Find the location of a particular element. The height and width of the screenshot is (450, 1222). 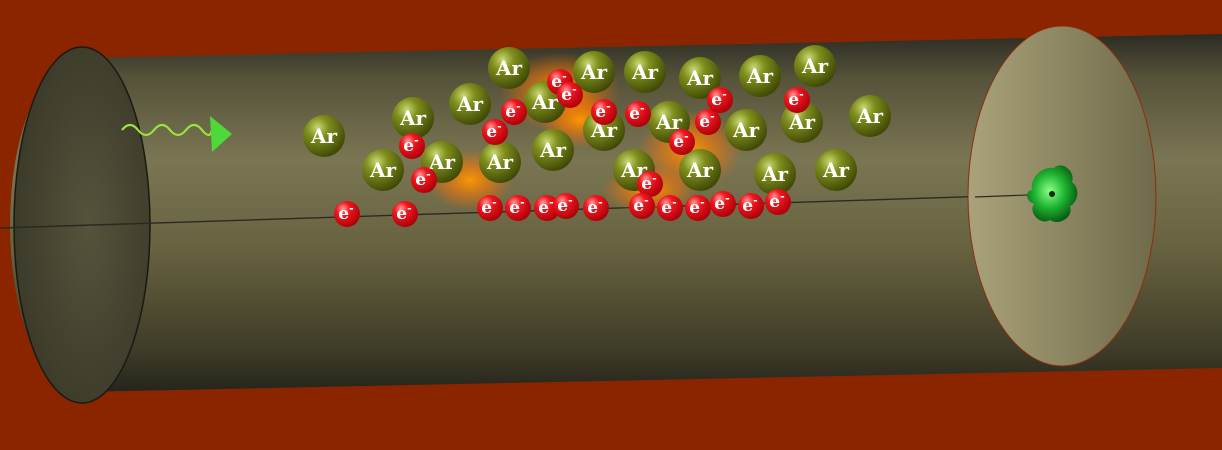

photon-wave-arrow-icon is located at coordinates (176, 134).